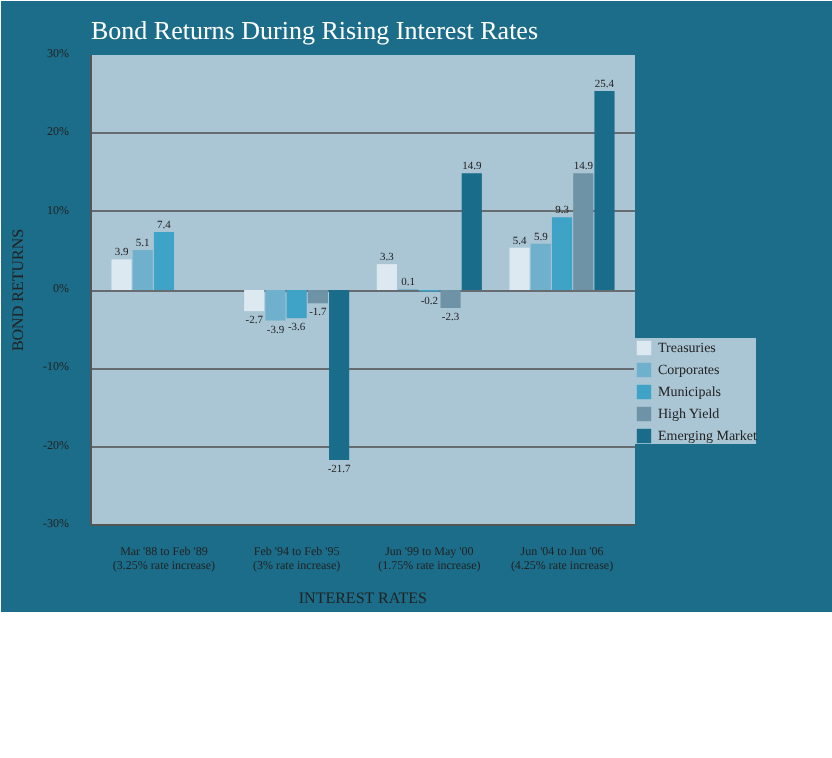 The image size is (832, 758). I want to click on chart-title: Bond Returns During Rising Interest Rates, so click(315, 30).